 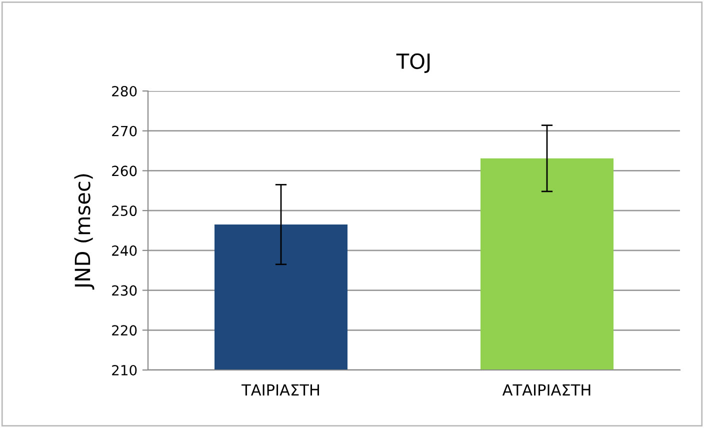 What do you see at coordinates (124, 91) in the screenshot?
I see `y-tick-label: 280` at bounding box center [124, 91].